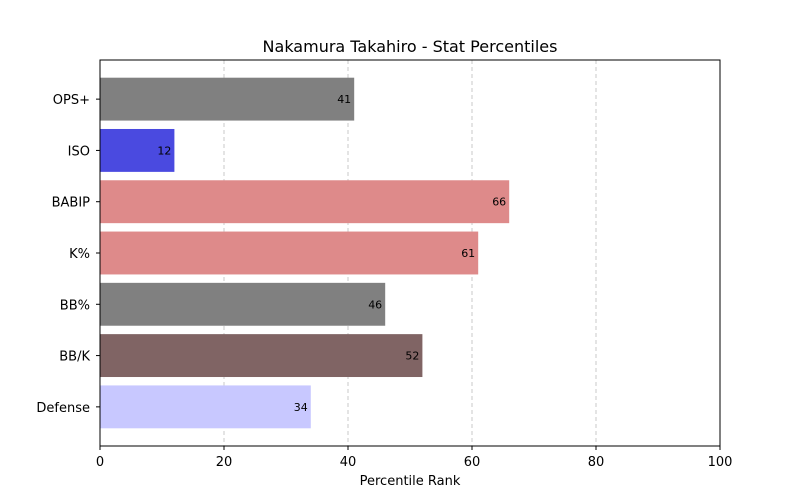  I want to click on bar-defense, so click(205, 407).